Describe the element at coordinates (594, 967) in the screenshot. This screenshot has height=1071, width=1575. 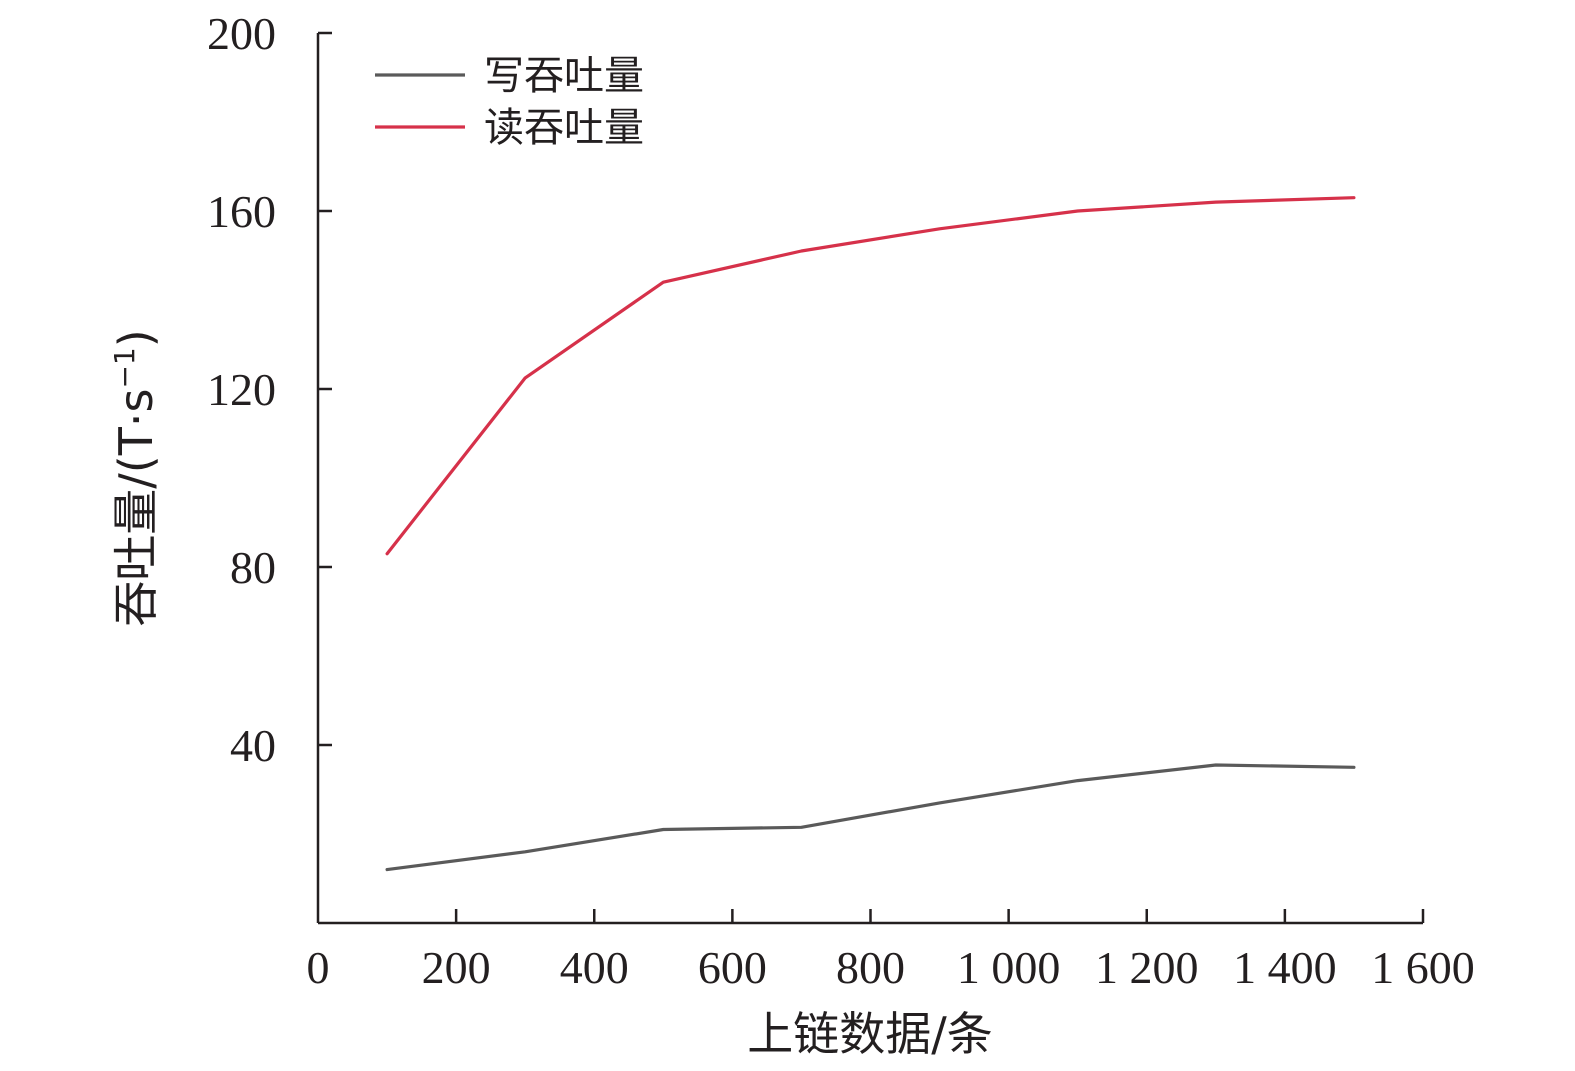
I see `x-tick-label-400: 400` at that location.